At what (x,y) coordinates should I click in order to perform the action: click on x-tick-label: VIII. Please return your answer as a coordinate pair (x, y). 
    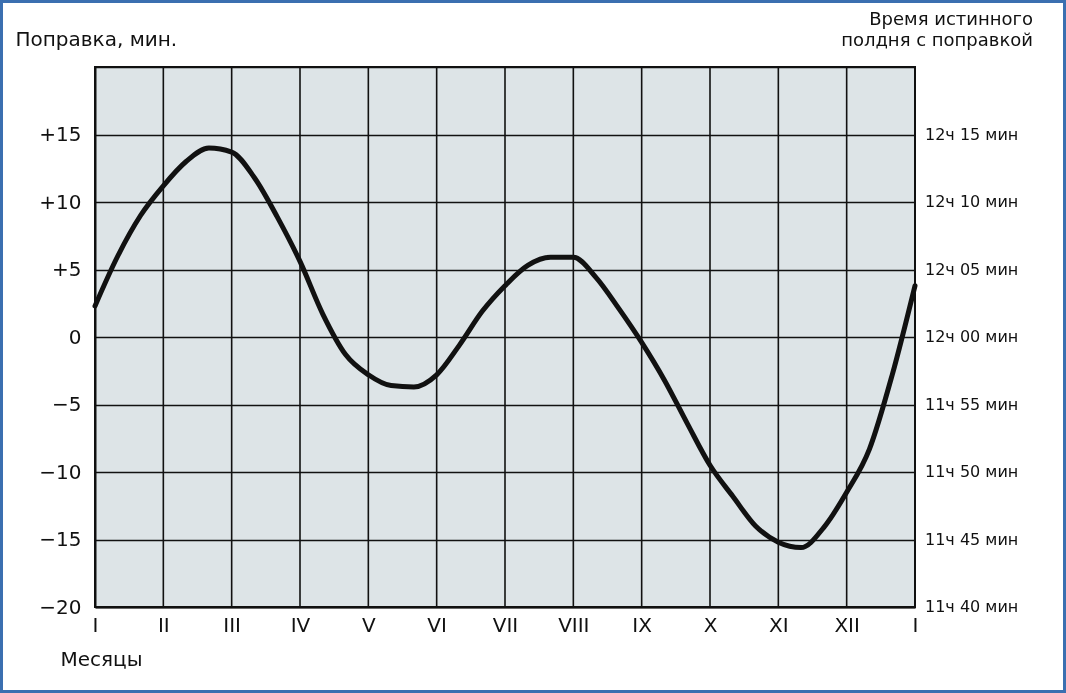
    Looking at the image, I should click on (574, 624).